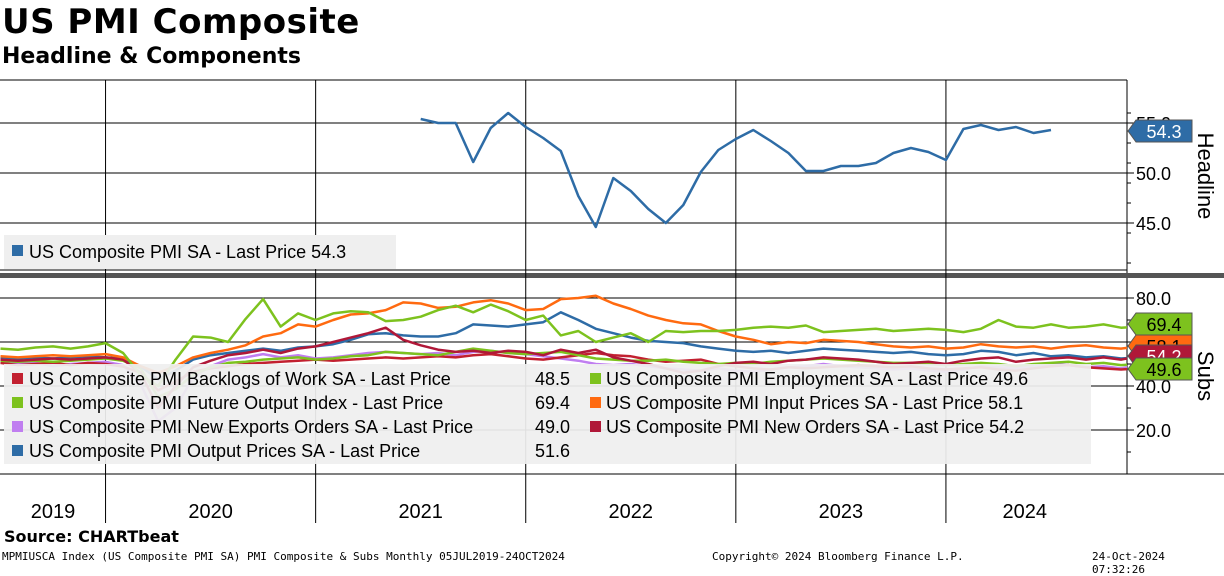 The width and height of the screenshot is (1224, 576). I want to click on headline-last-tag-bg, so click(1160, 131).